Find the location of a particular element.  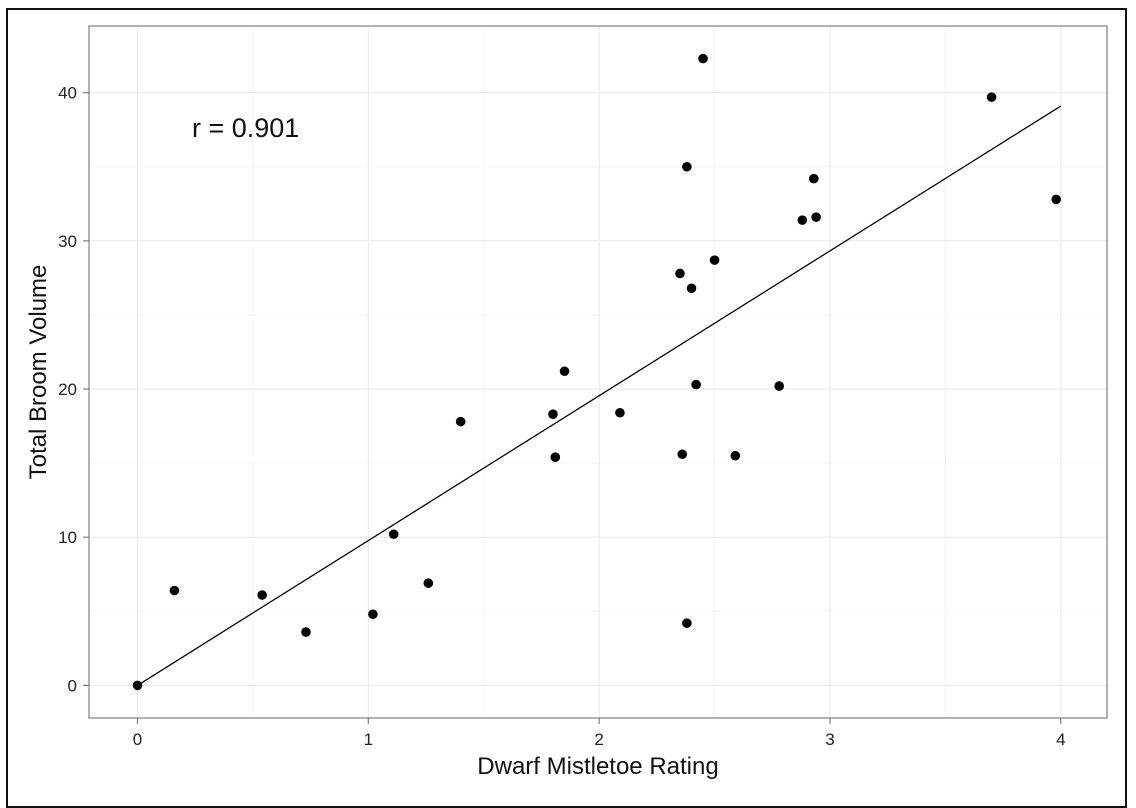

x-tick-label: 2 is located at coordinates (598, 739).